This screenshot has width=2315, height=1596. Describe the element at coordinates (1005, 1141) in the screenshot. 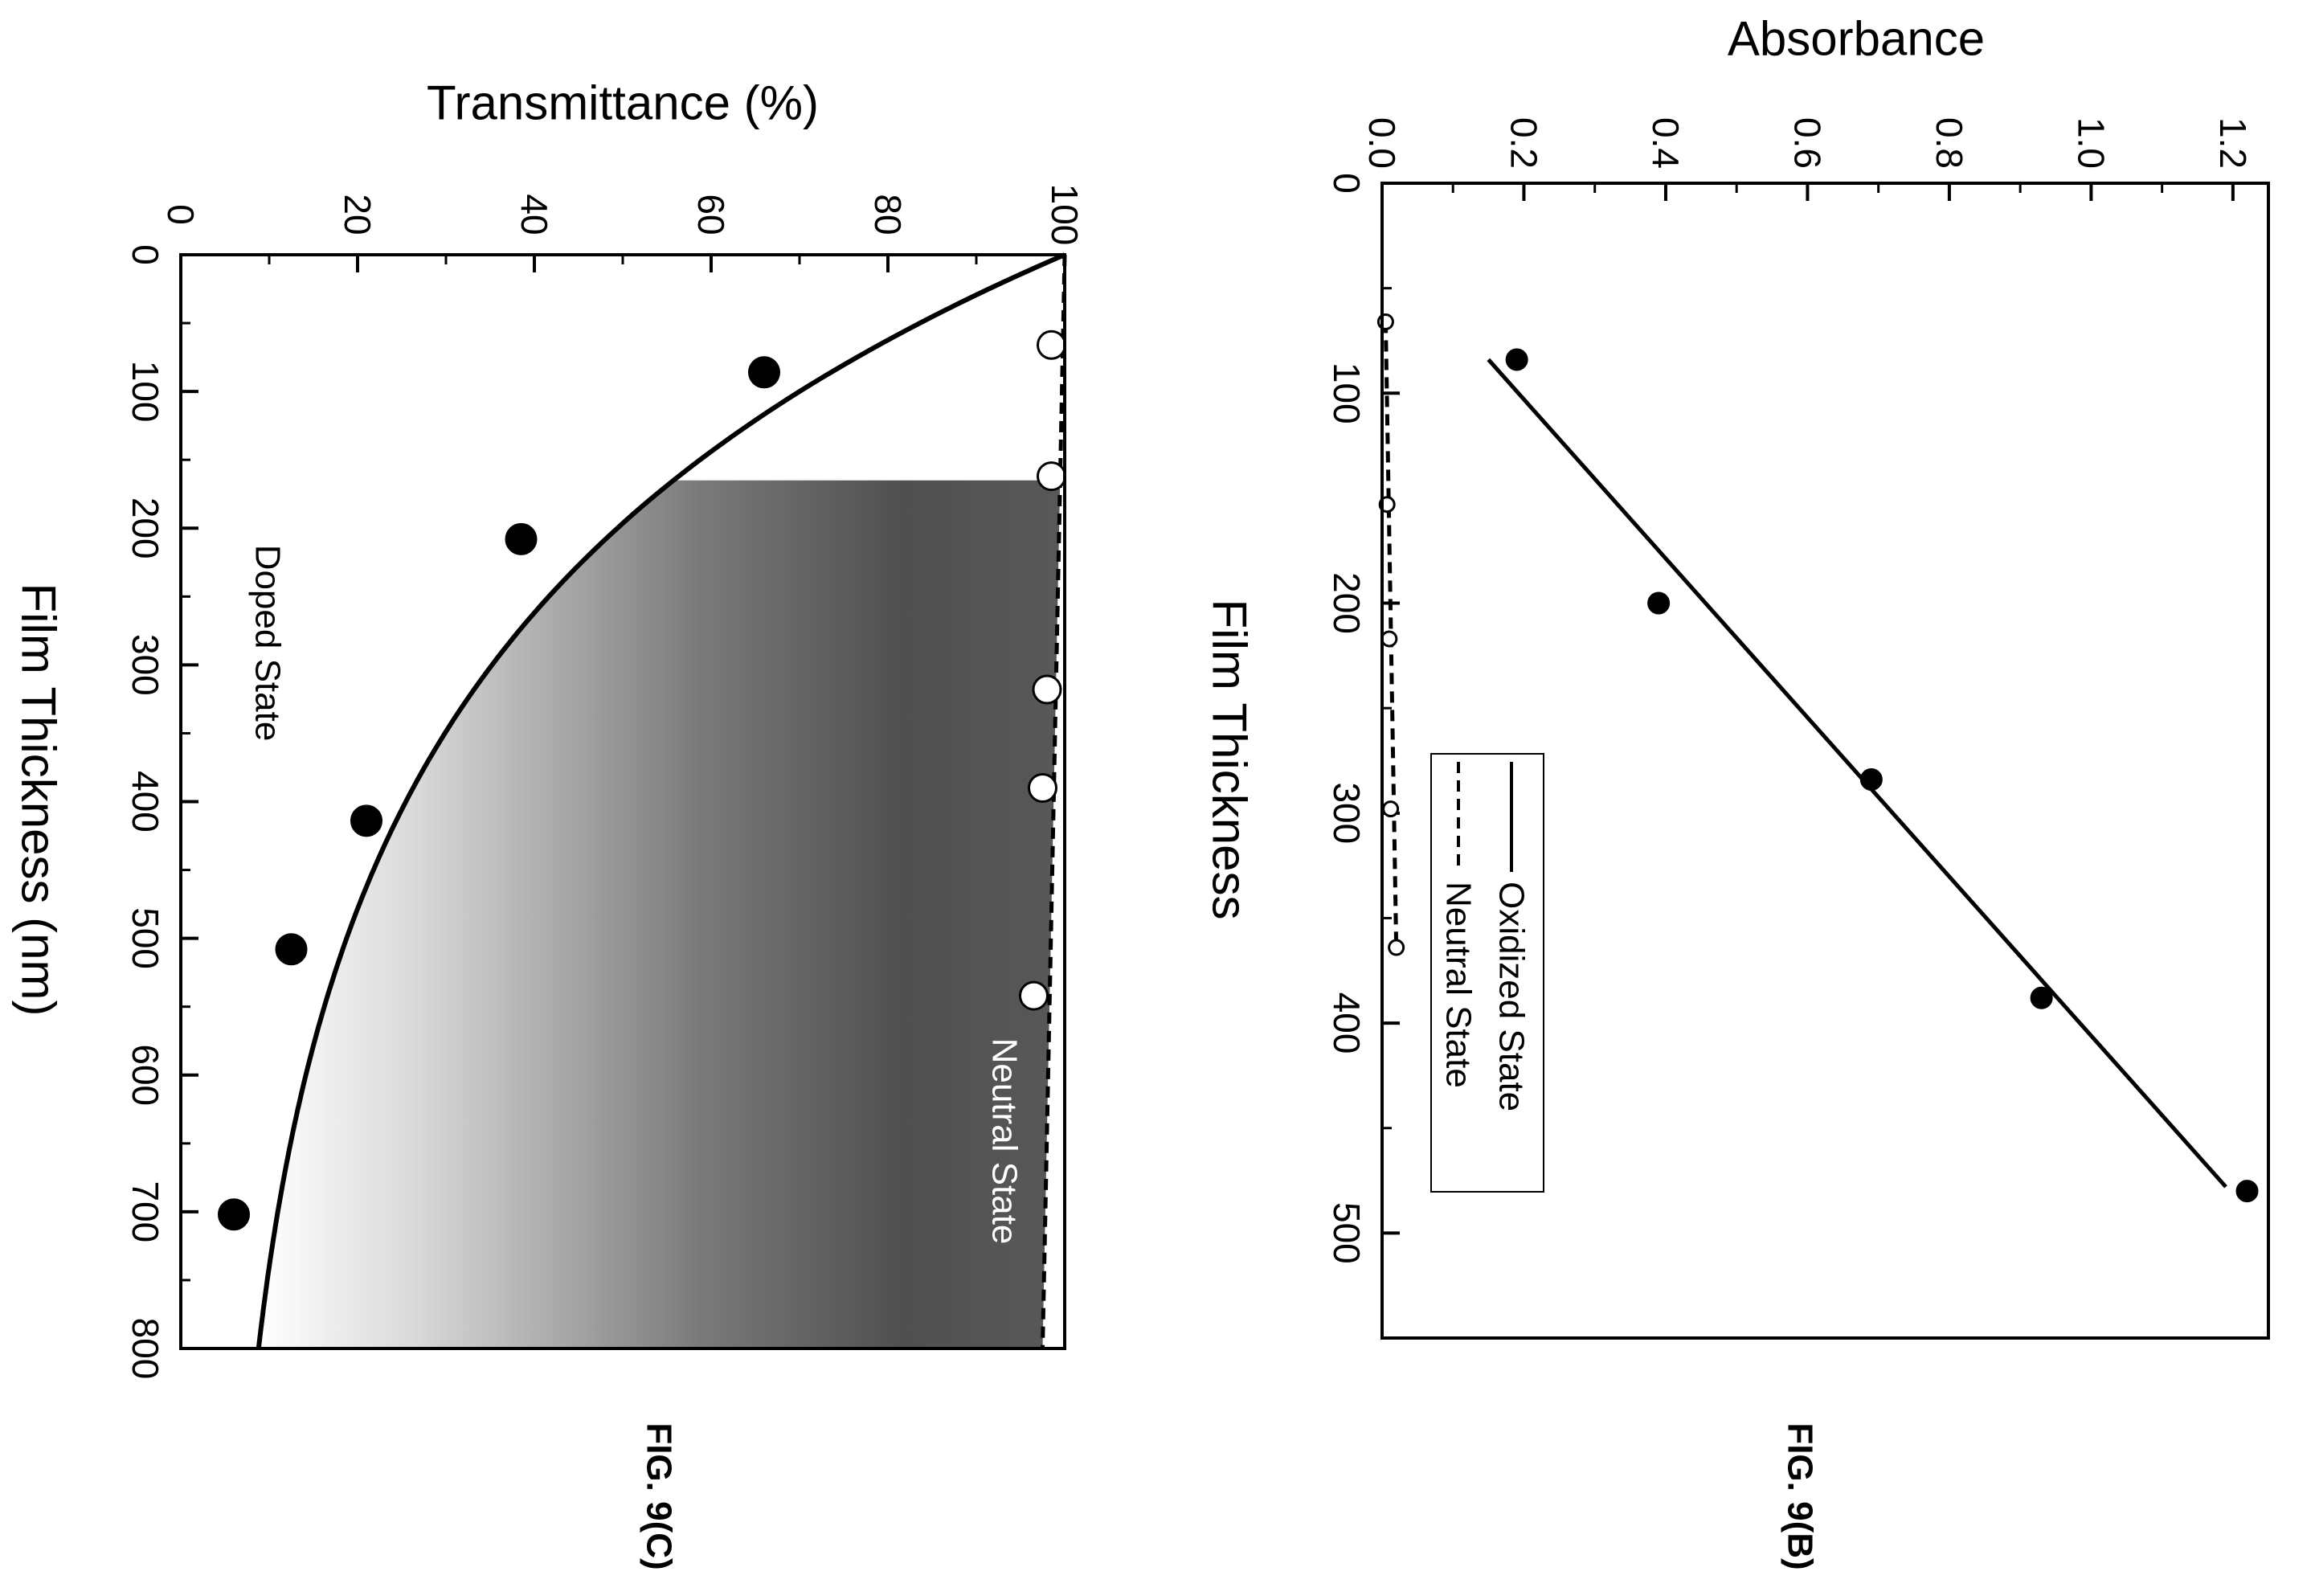

I see `annotation-neutral-state: Neutral State` at that location.